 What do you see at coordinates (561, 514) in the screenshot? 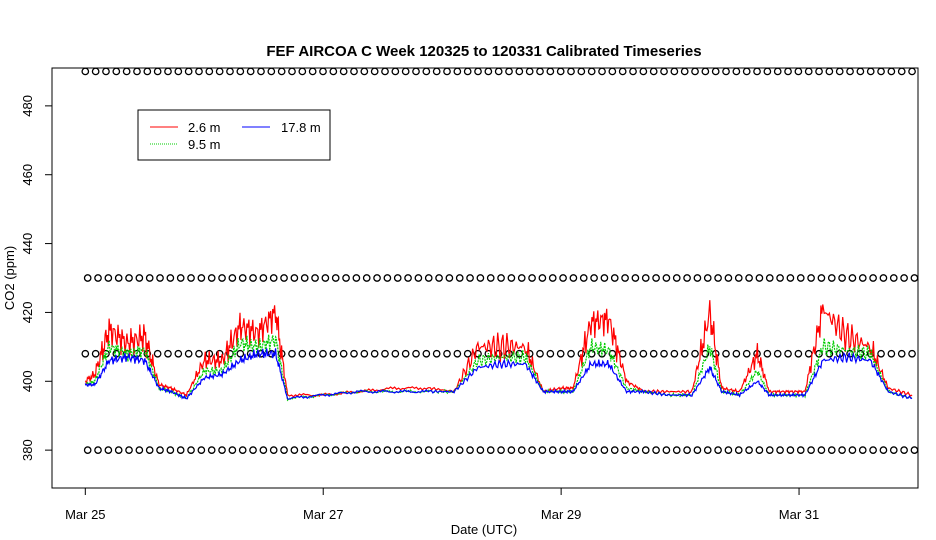
I see `x-tick-label: Mar 29` at bounding box center [561, 514].